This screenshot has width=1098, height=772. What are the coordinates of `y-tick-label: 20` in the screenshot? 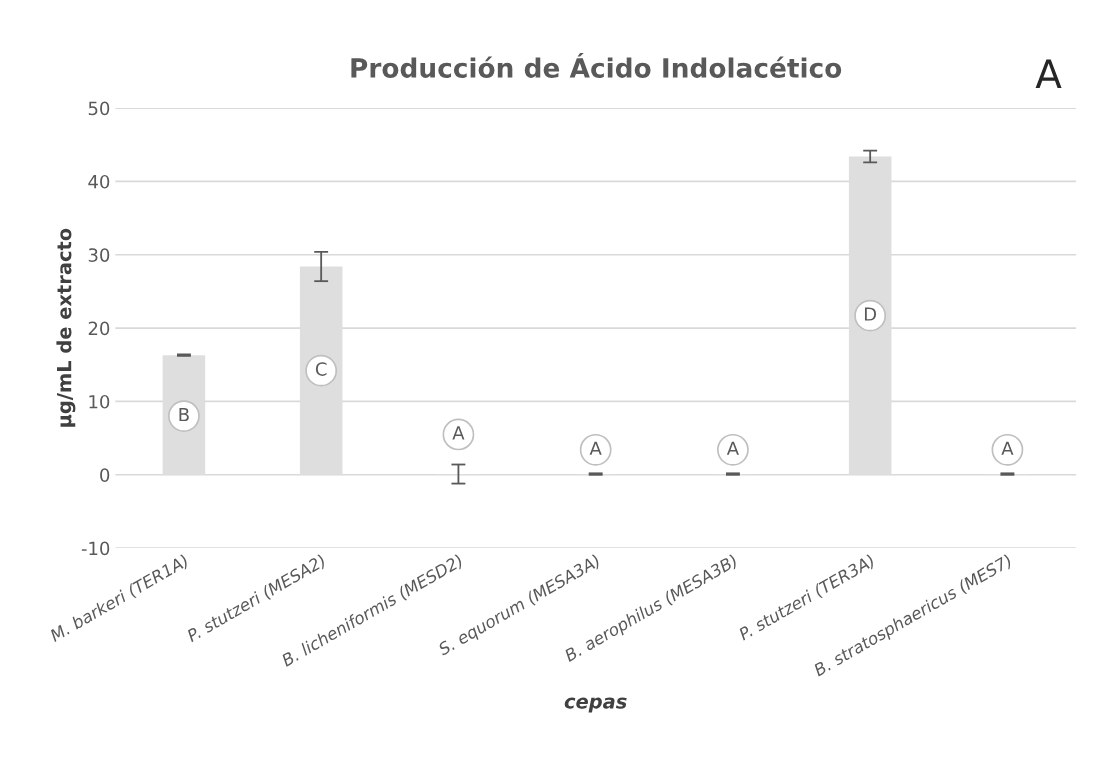 It's located at (99, 328).